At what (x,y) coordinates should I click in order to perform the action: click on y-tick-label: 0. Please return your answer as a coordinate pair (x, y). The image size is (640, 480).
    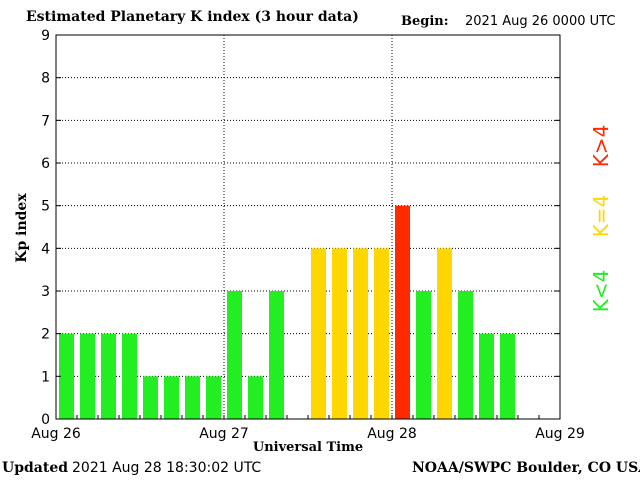
    Looking at the image, I should click on (45, 420).